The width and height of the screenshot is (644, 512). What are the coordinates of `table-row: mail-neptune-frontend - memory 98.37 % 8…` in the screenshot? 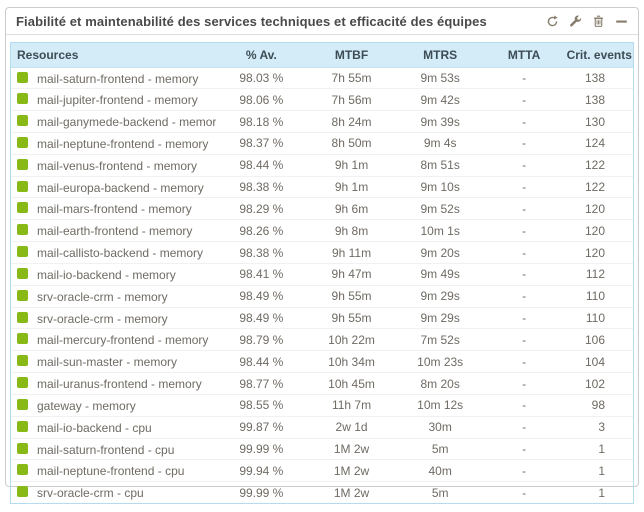 It's located at (322, 143).